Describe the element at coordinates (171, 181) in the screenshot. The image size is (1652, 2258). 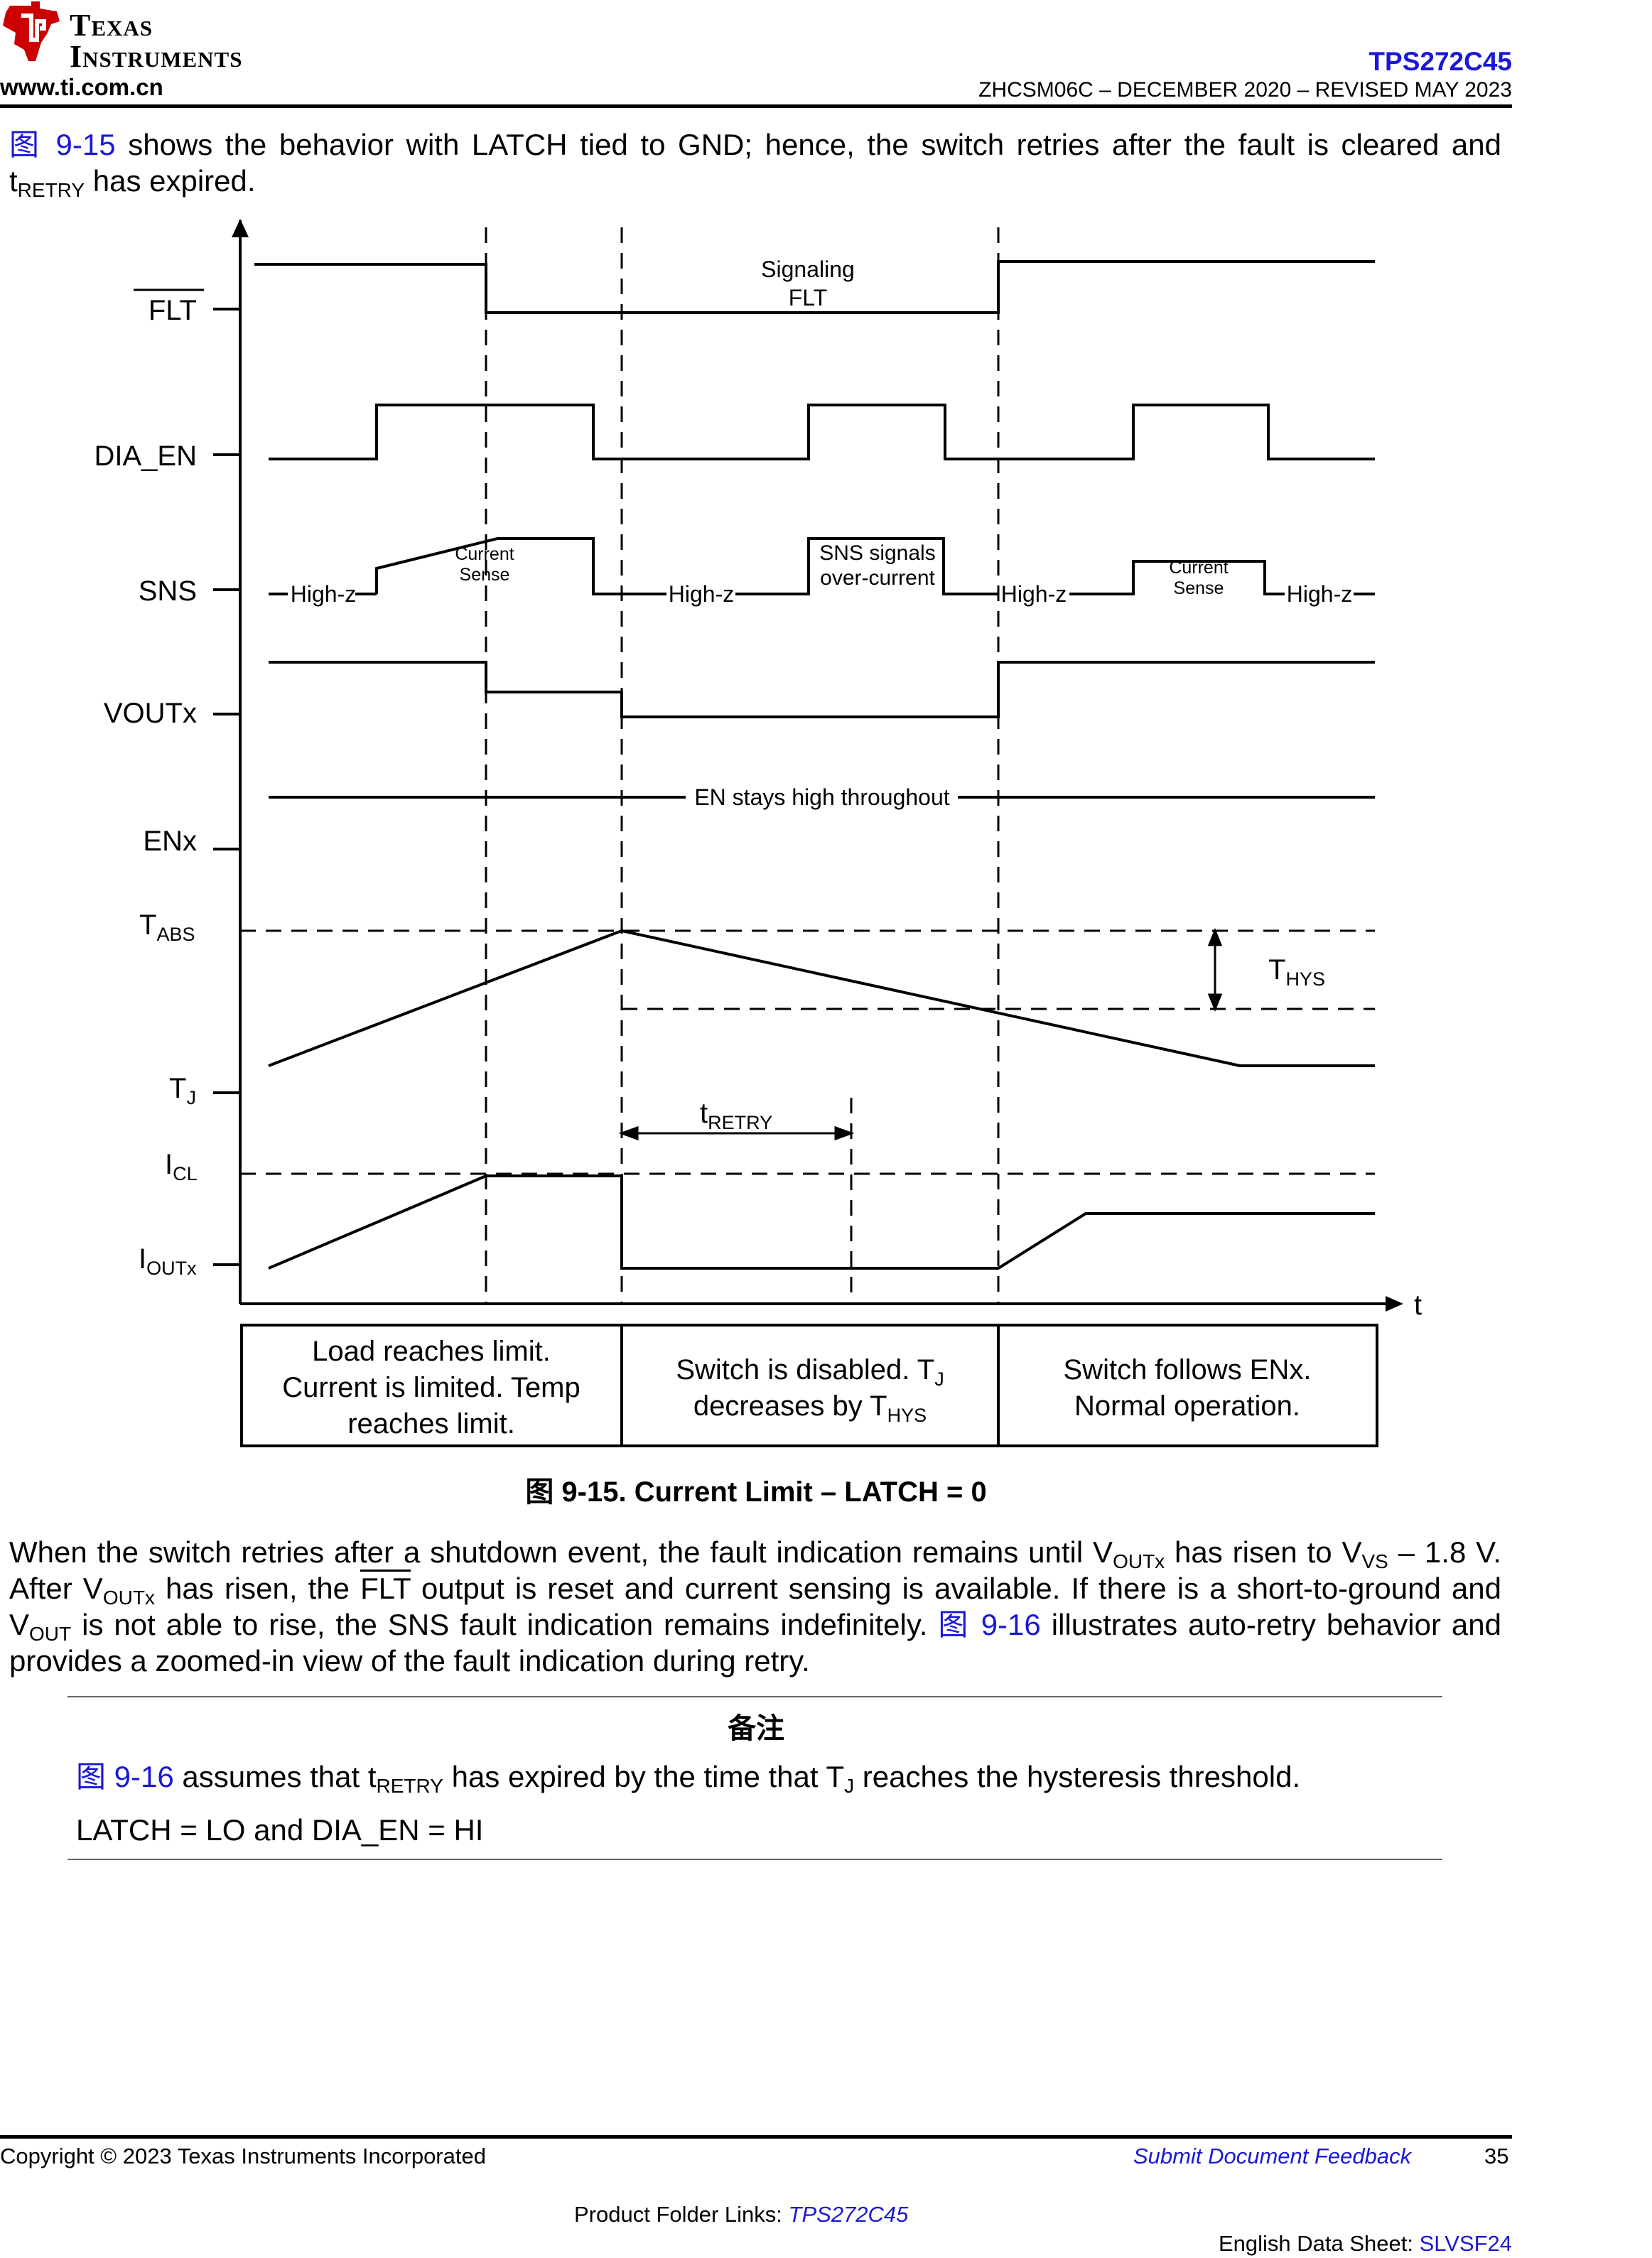
I see `intro-text-b: has expired.` at that location.